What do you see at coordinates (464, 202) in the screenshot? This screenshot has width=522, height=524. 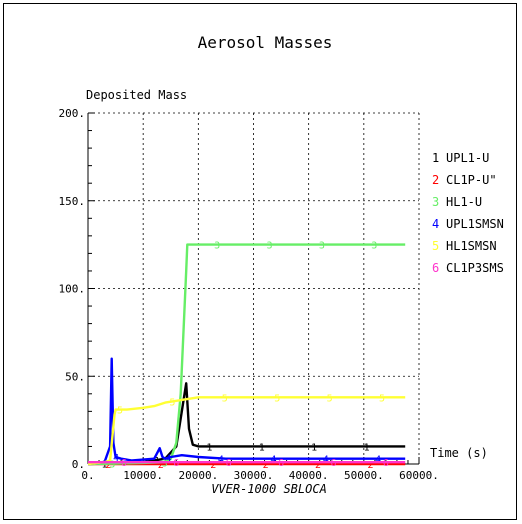 I see `legend-label-3: HL1-U` at bounding box center [464, 202].